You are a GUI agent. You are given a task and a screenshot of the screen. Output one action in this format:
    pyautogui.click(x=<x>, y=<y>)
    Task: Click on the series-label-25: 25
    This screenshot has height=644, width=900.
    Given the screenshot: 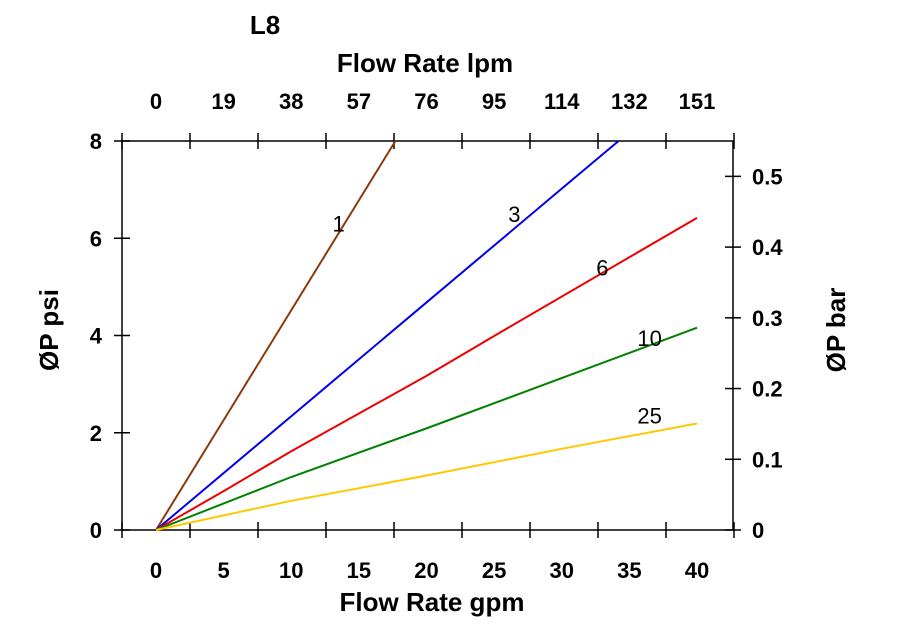 What is the action you would take?
    pyautogui.click(x=649, y=416)
    